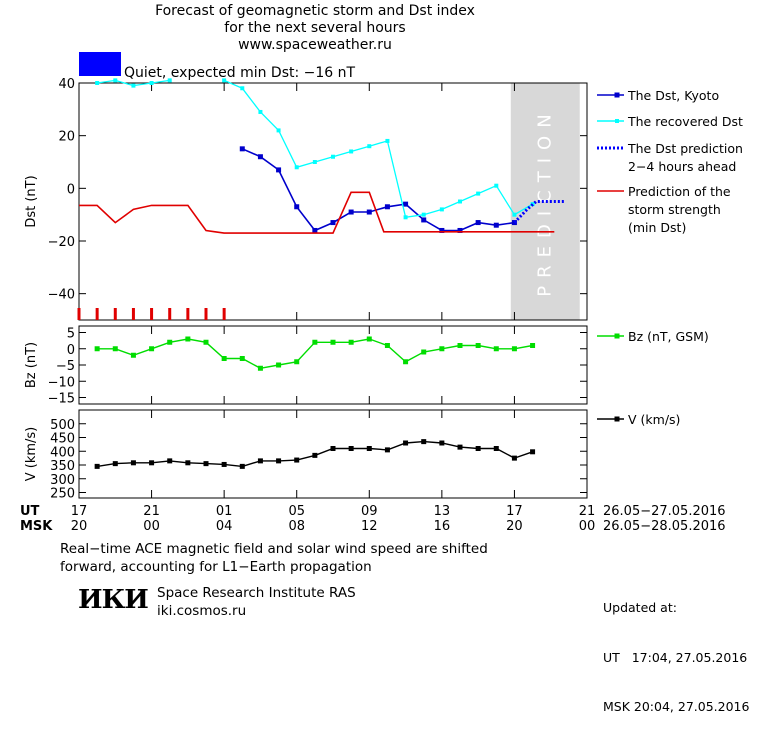 The width and height of the screenshot is (760, 732). Describe the element at coordinates (296, 526) in the screenshot. I see `msk-tick-label: 08` at that location.